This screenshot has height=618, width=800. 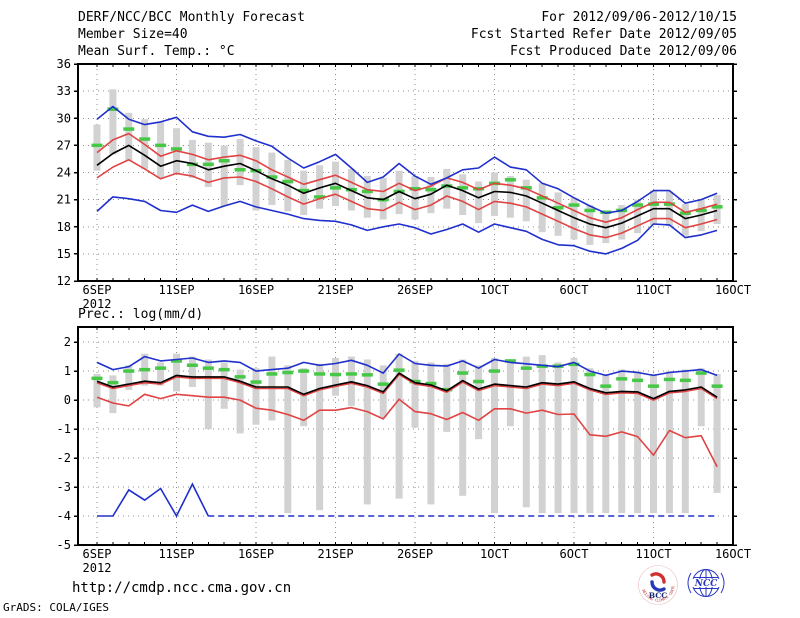 I want to click on precip-panel-title: Prec.: log(mm/d), so click(x=141, y=314).